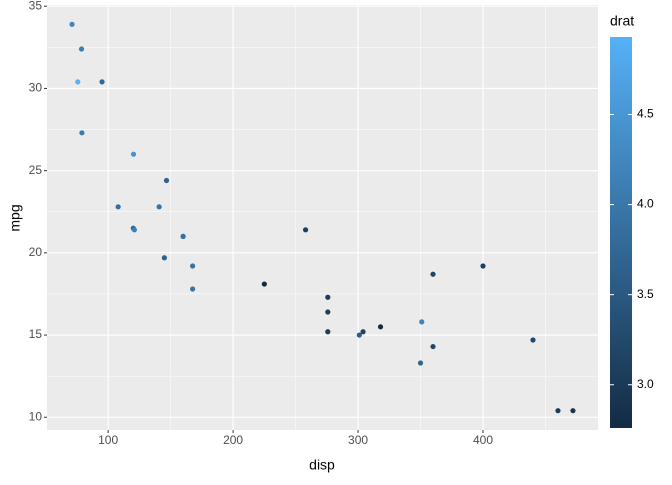  Describe the element at coordinates (483, 440) in the screenshot. I see `x-tick-label: 400` at that location.